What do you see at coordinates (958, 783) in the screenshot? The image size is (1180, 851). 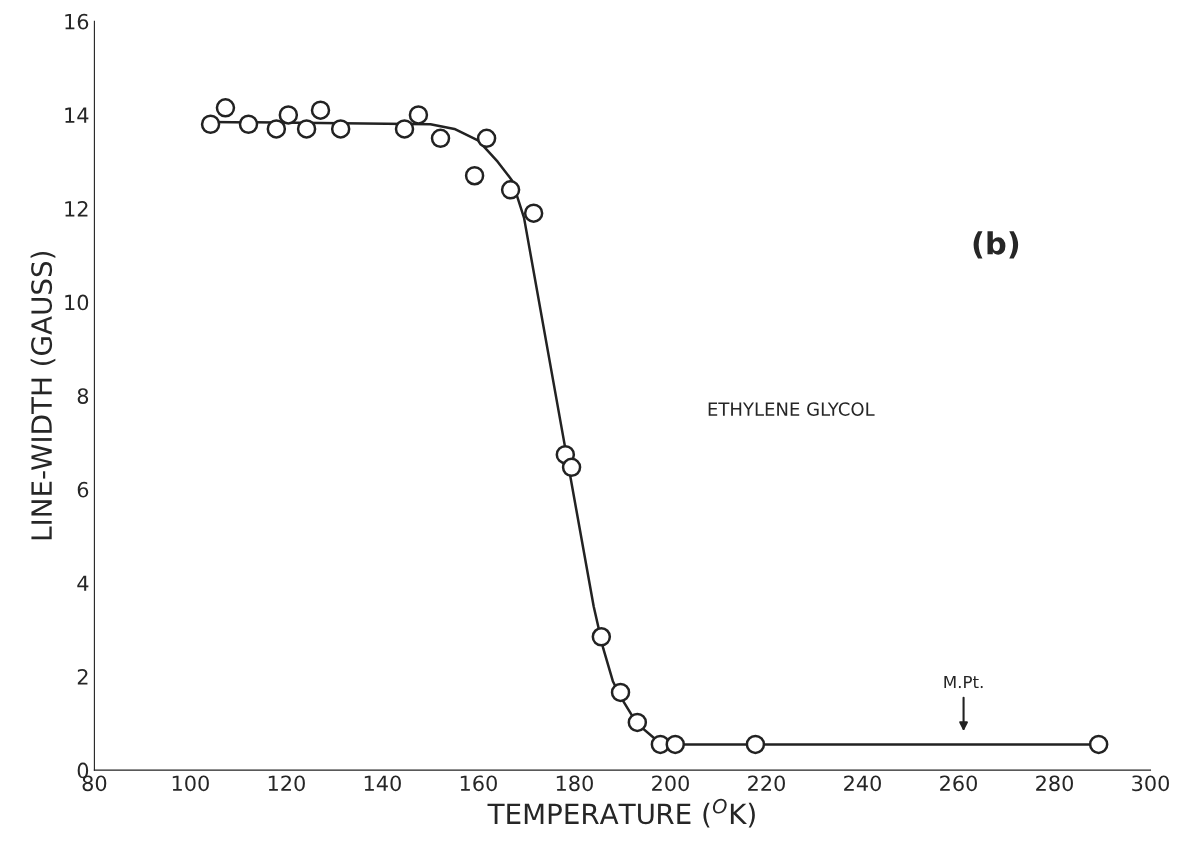 I see `x-tick-label: 260` at bounding box center [958, 783].